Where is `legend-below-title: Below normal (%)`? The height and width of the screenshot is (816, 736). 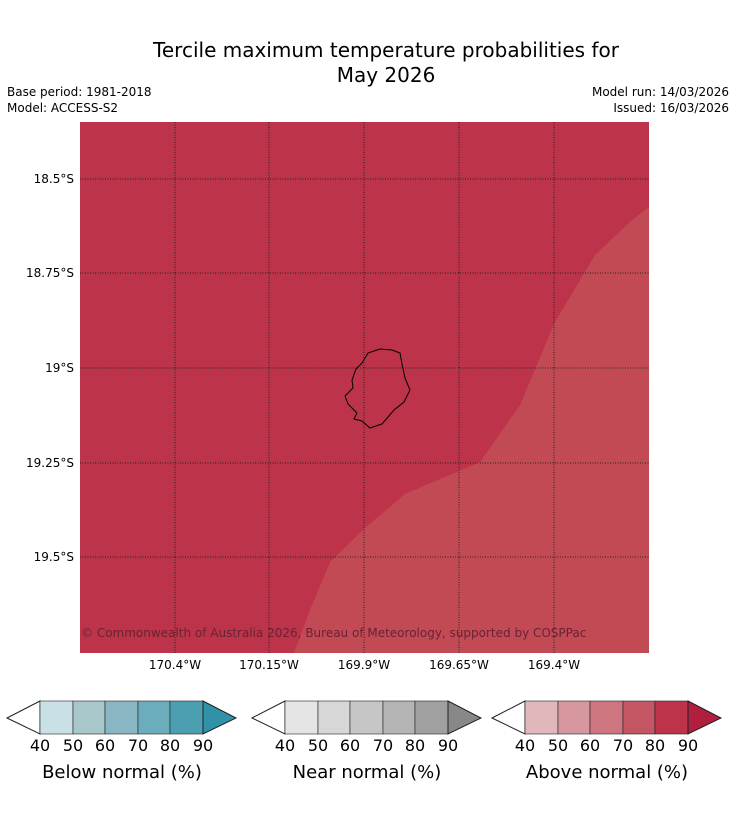 legend-below-title: Below normal (%) is located at coordinates (122, 772).